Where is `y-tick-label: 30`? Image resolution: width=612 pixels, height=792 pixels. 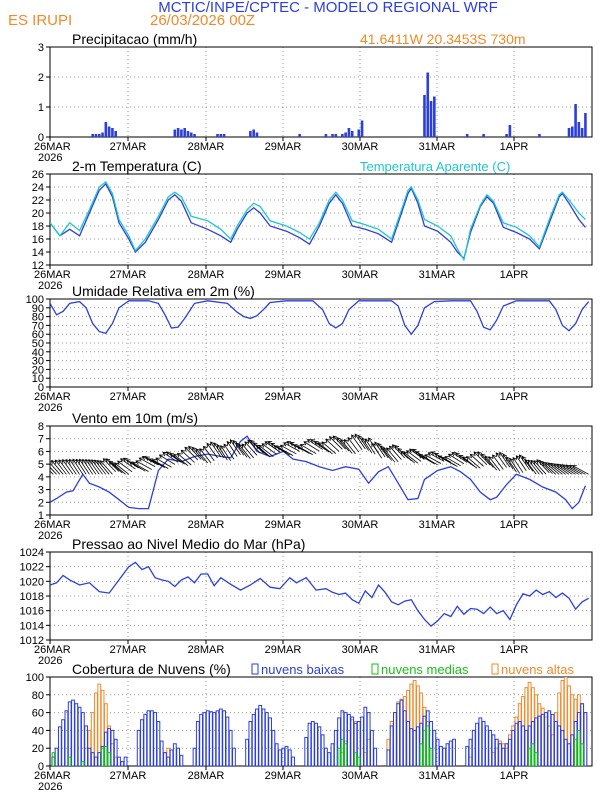 y-tick-label: 30 is located at coordinates (38, 362).